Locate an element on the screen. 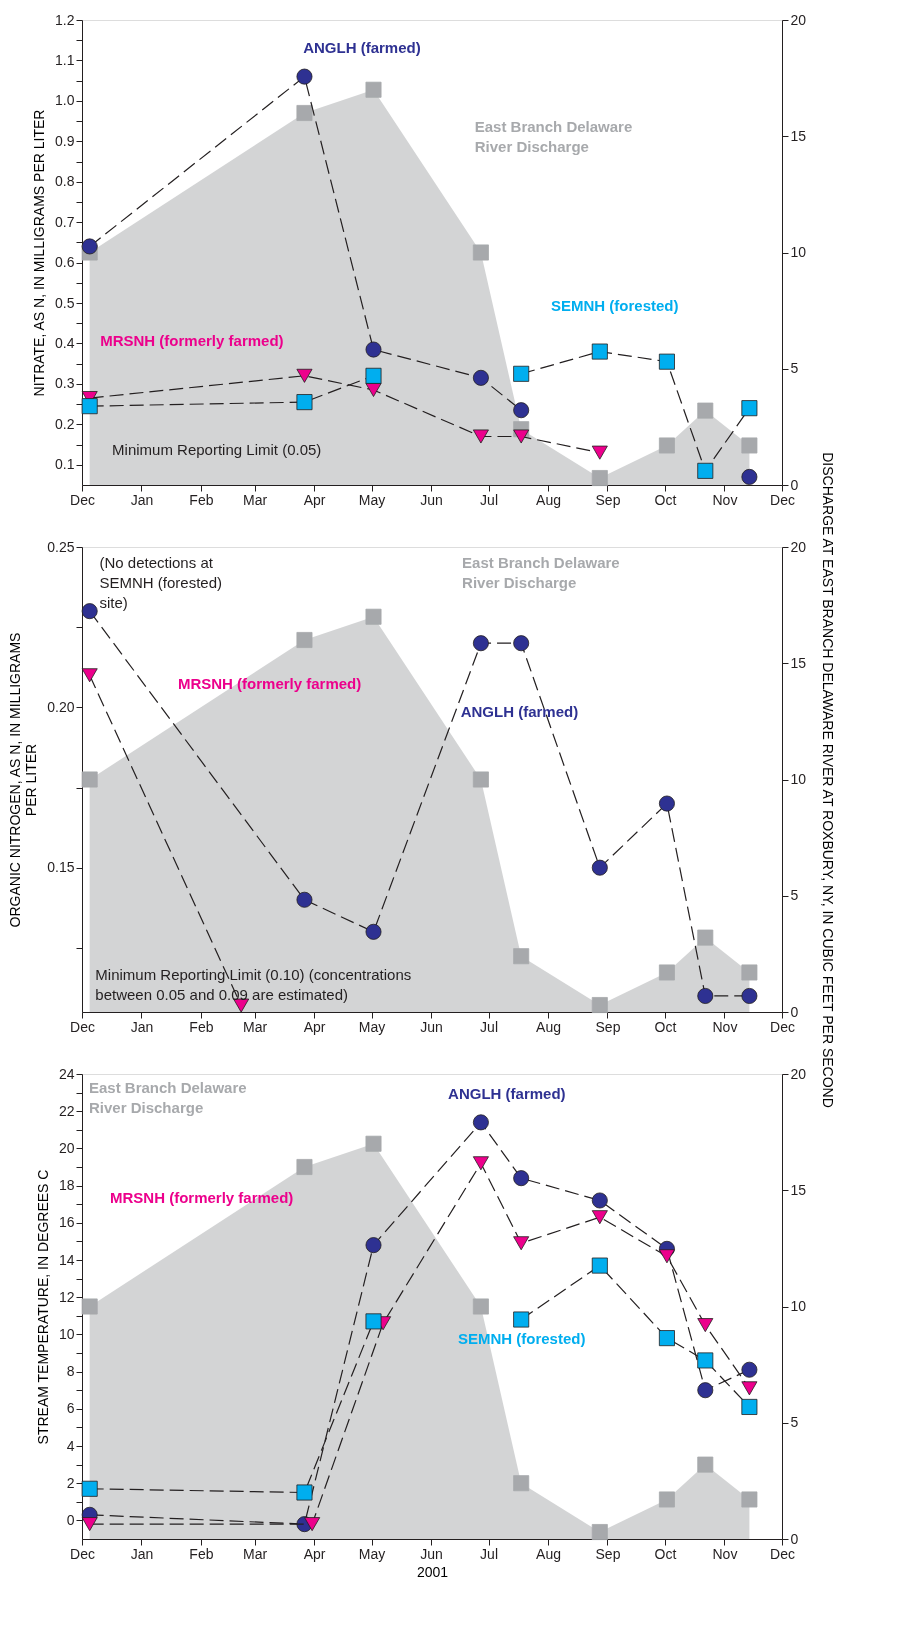  text: MRSNH (formerly farmed) is located at coordinates (269, 684).